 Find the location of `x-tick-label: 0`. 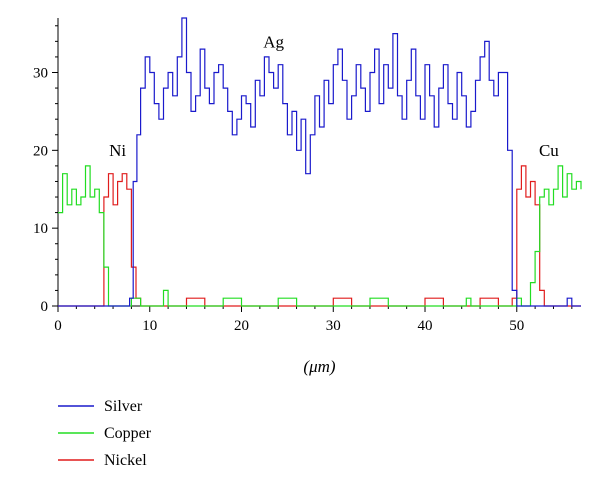

x-tick-label: 0 is located at coordinates (58, 326).